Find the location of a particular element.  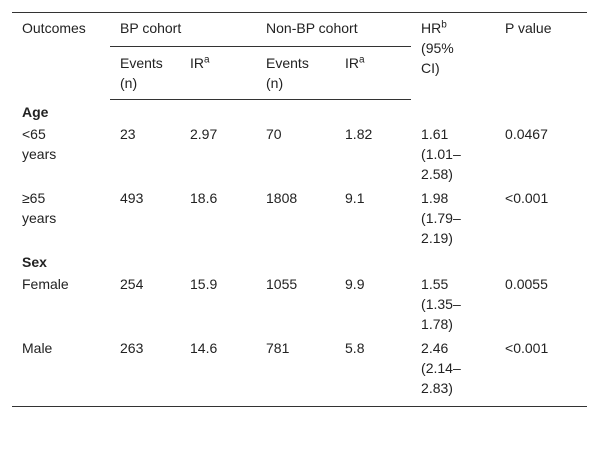

cell: 1808 is located at coordinates (282, 198).